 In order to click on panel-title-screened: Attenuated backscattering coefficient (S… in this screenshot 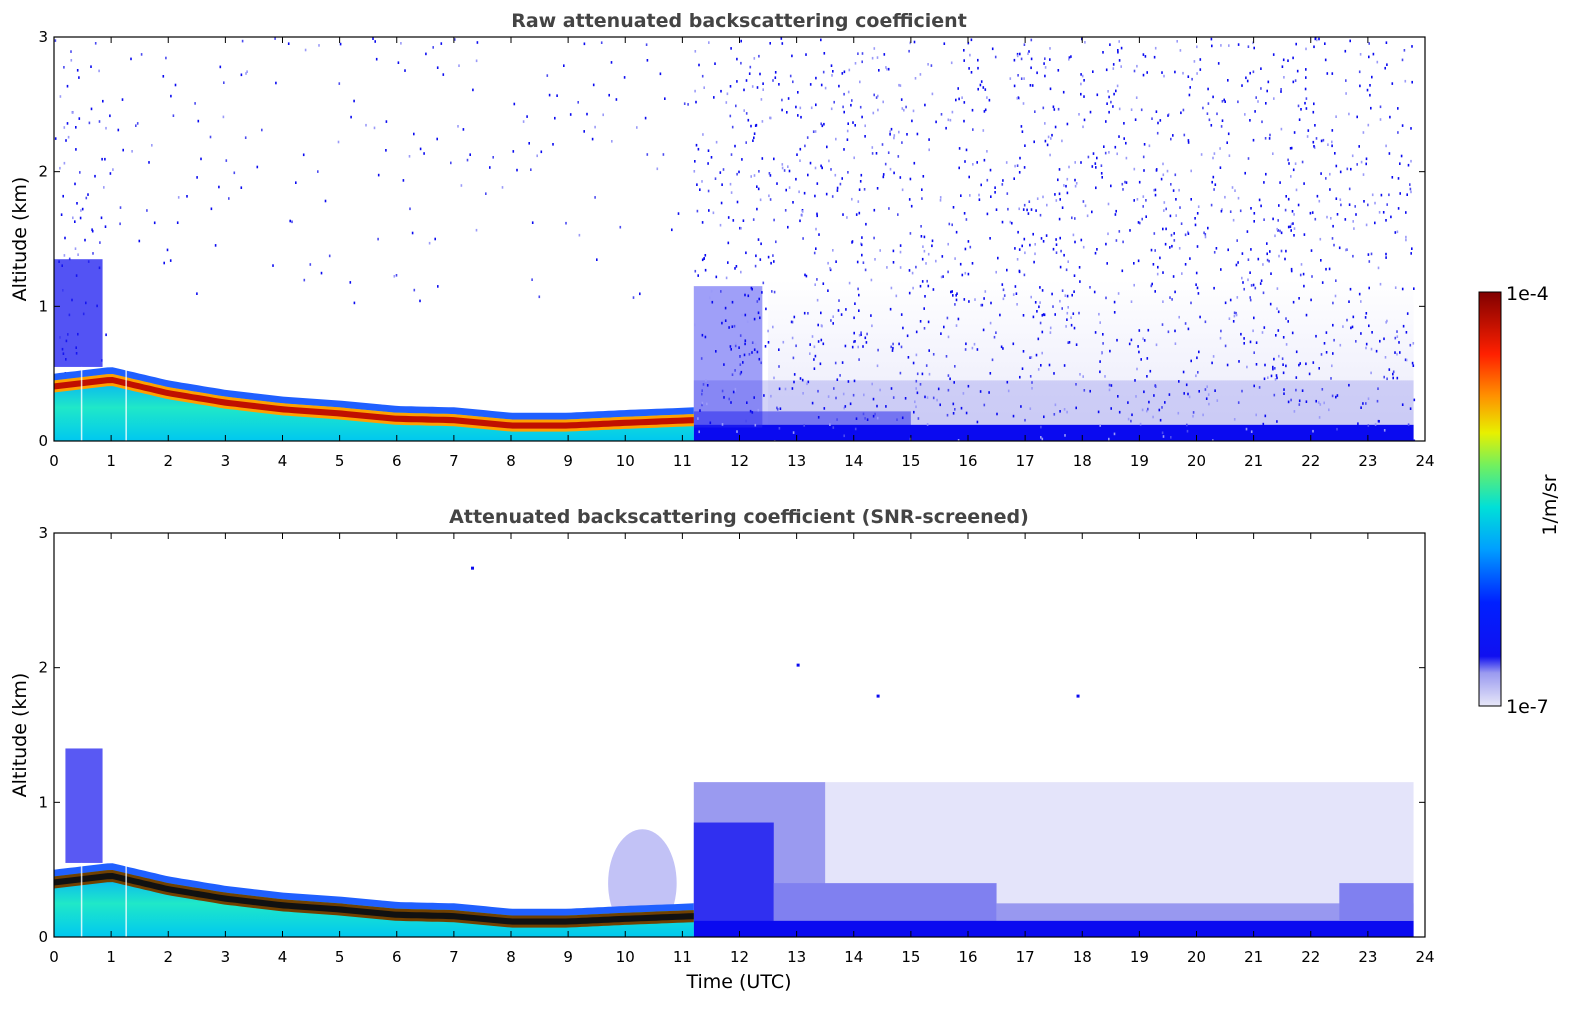, I will do `click(739, 517)`.